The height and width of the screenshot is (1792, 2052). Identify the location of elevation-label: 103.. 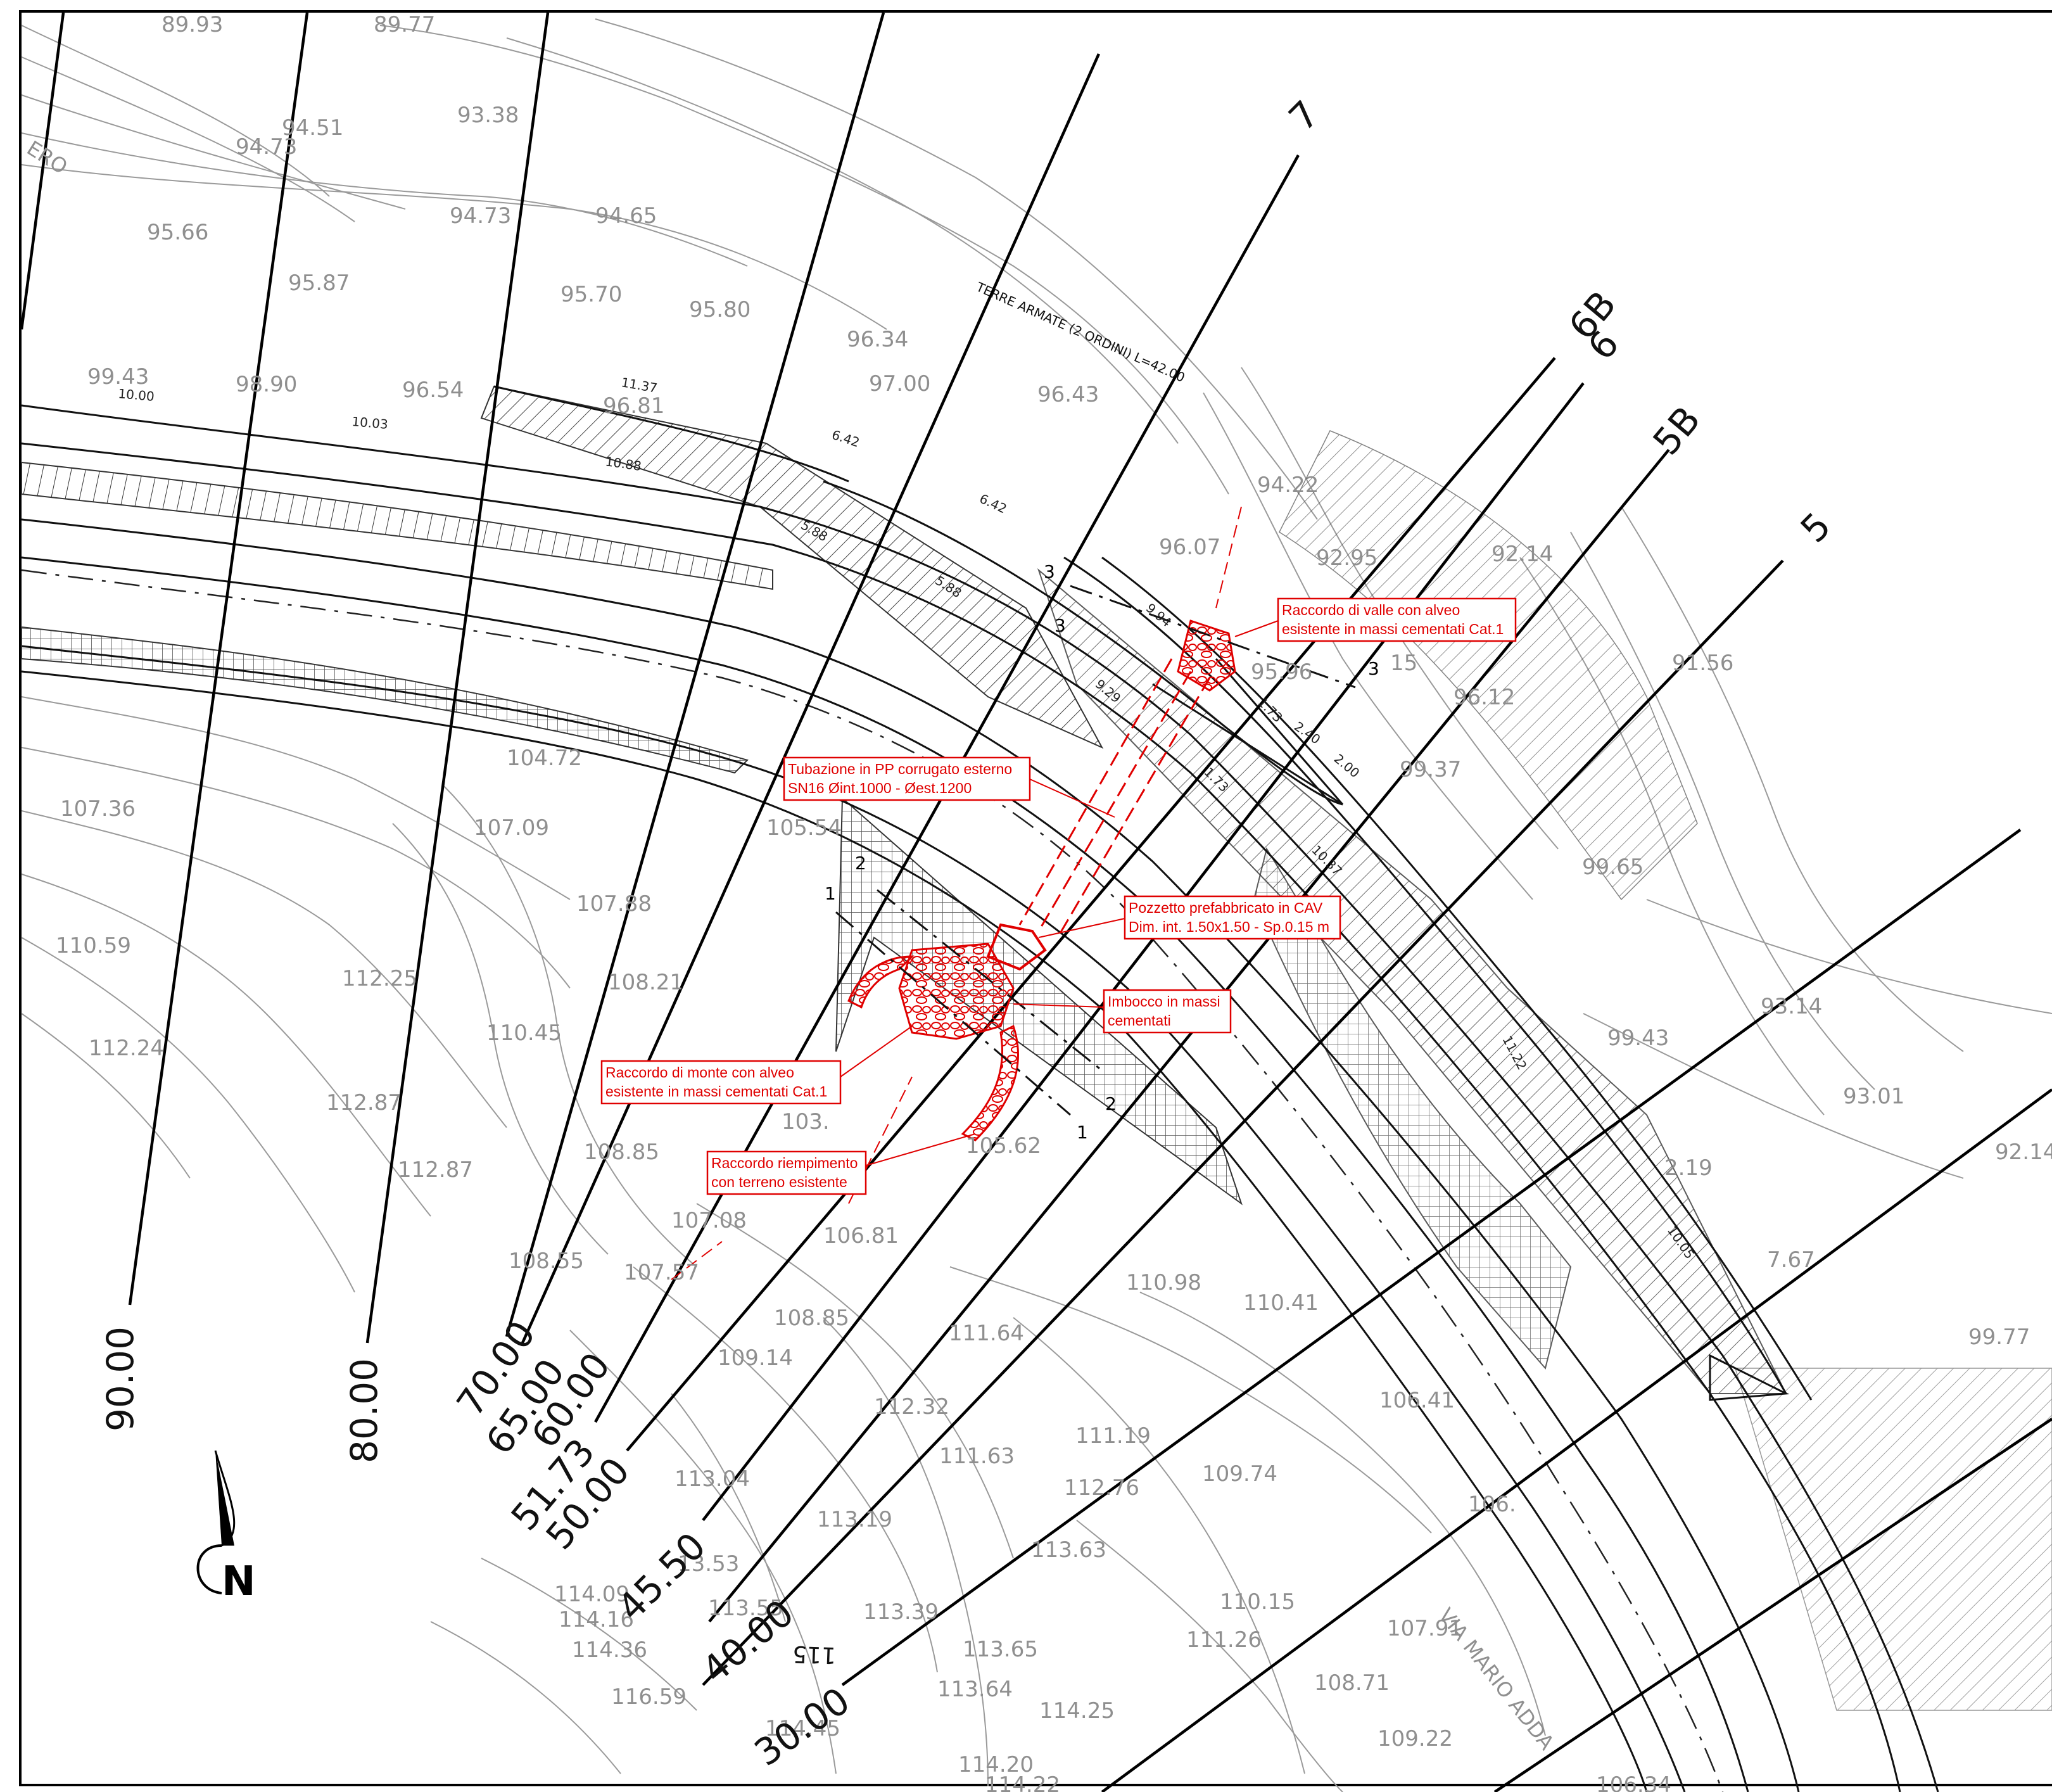
(806, 1122).